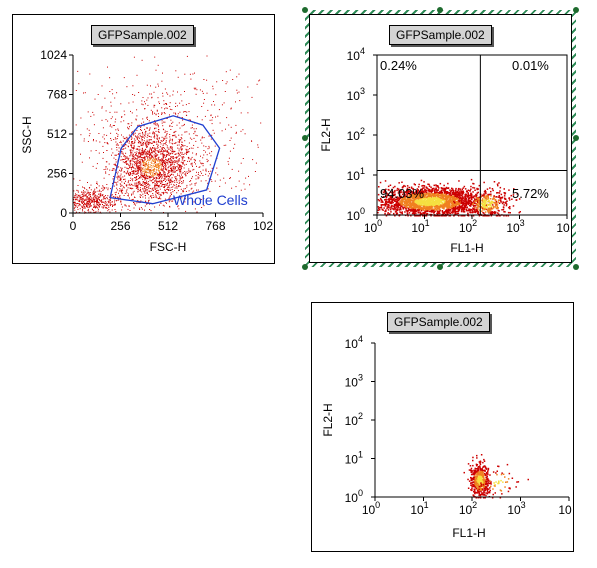  Describe the element at coordinates (165, 160) in the screenshot. I see `whole-cells-gate` at that location.